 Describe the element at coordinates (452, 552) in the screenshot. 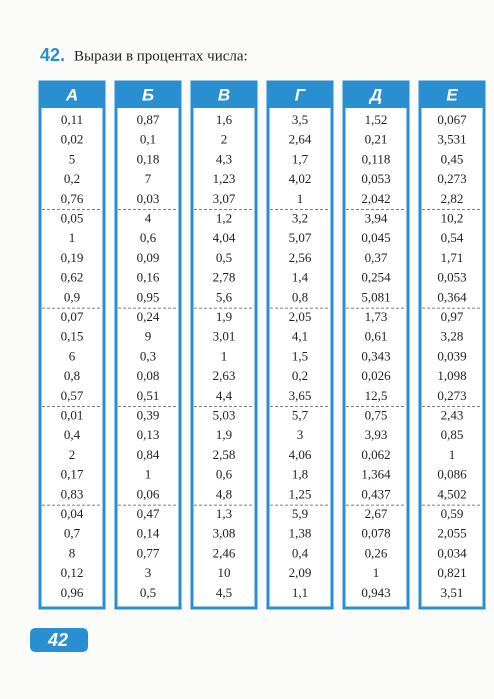

I see `cell-value: 0,034` at that location.